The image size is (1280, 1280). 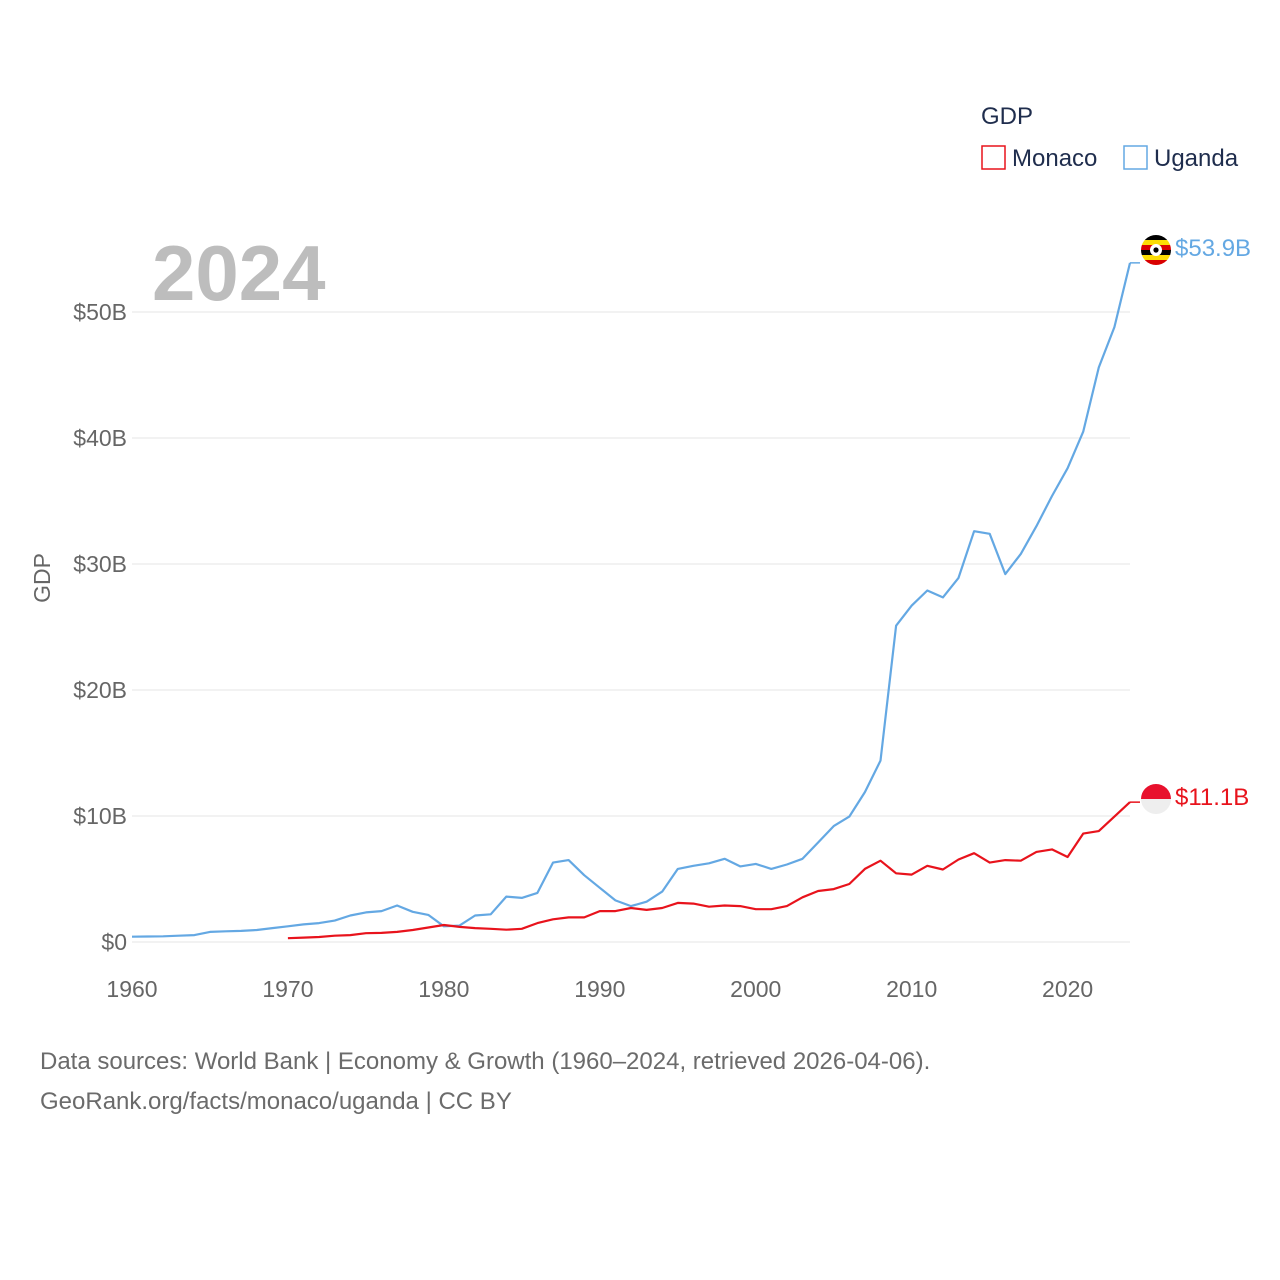 What do you see at coordinates (1135, 157) in the screenshot?
I see `legend-swatch-uganda` at bounding box center [1135, 157].